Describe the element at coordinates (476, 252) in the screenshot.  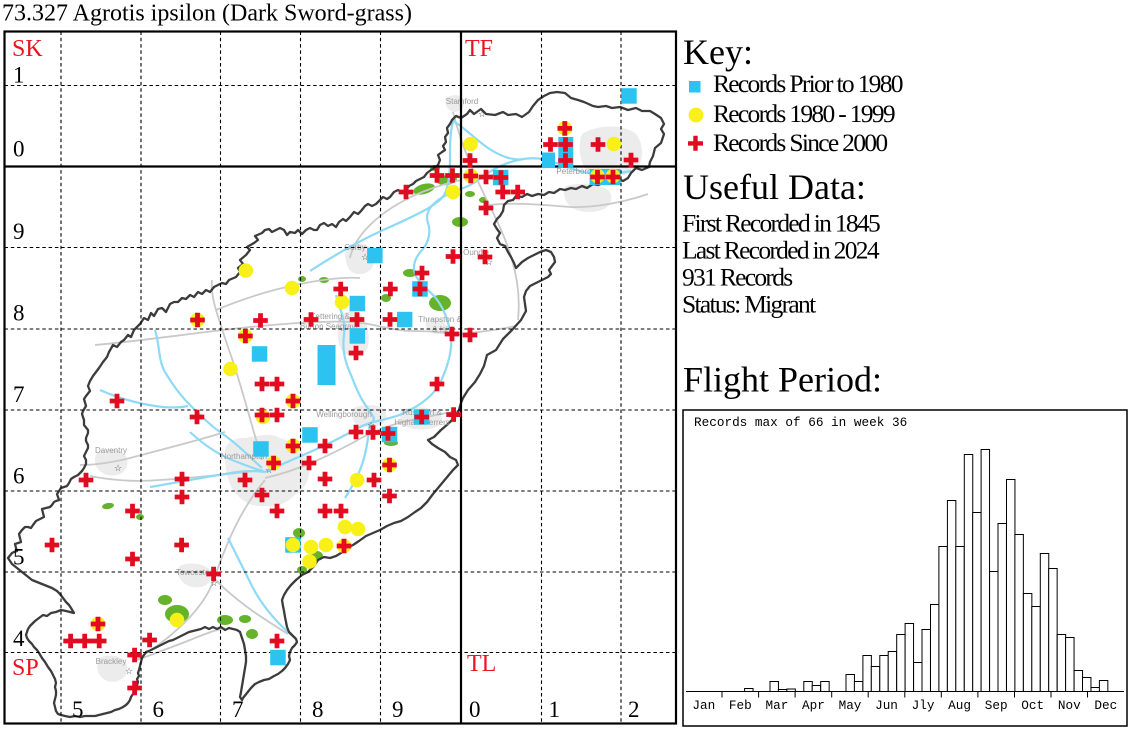
I see `svg-text: Oundle` at that location.